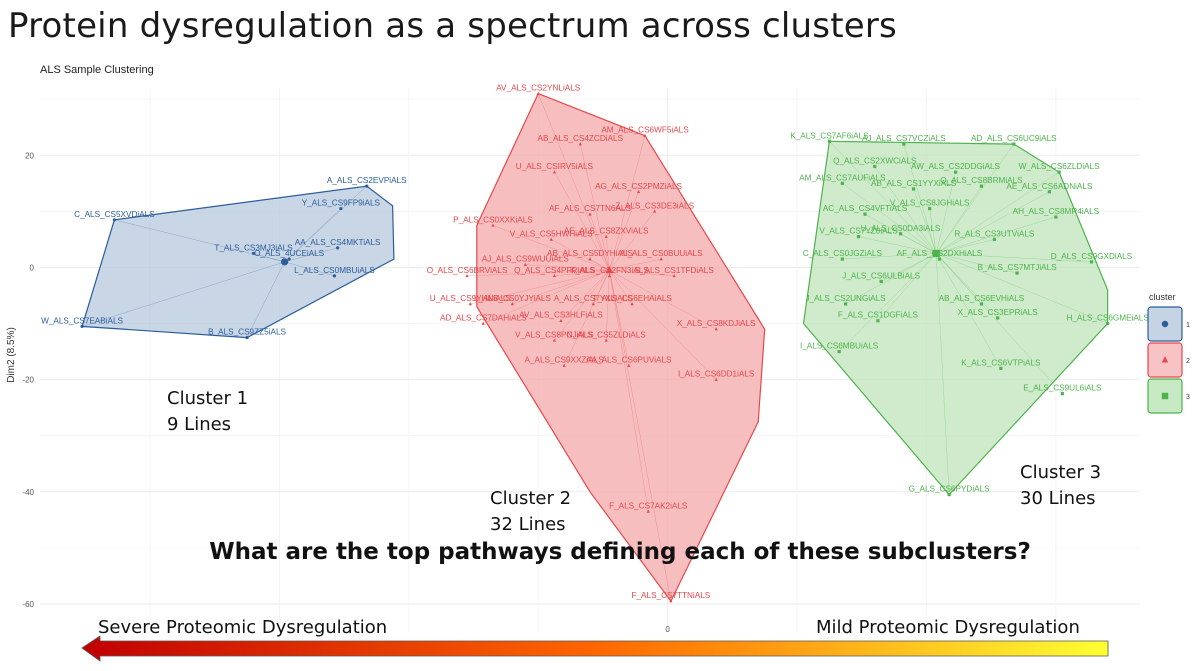 The height and width of the screenshot is (671, 1200). I want to click on cluster-3-point-label: AW_ALS_CS2DDGiALS, so click(955, 166).